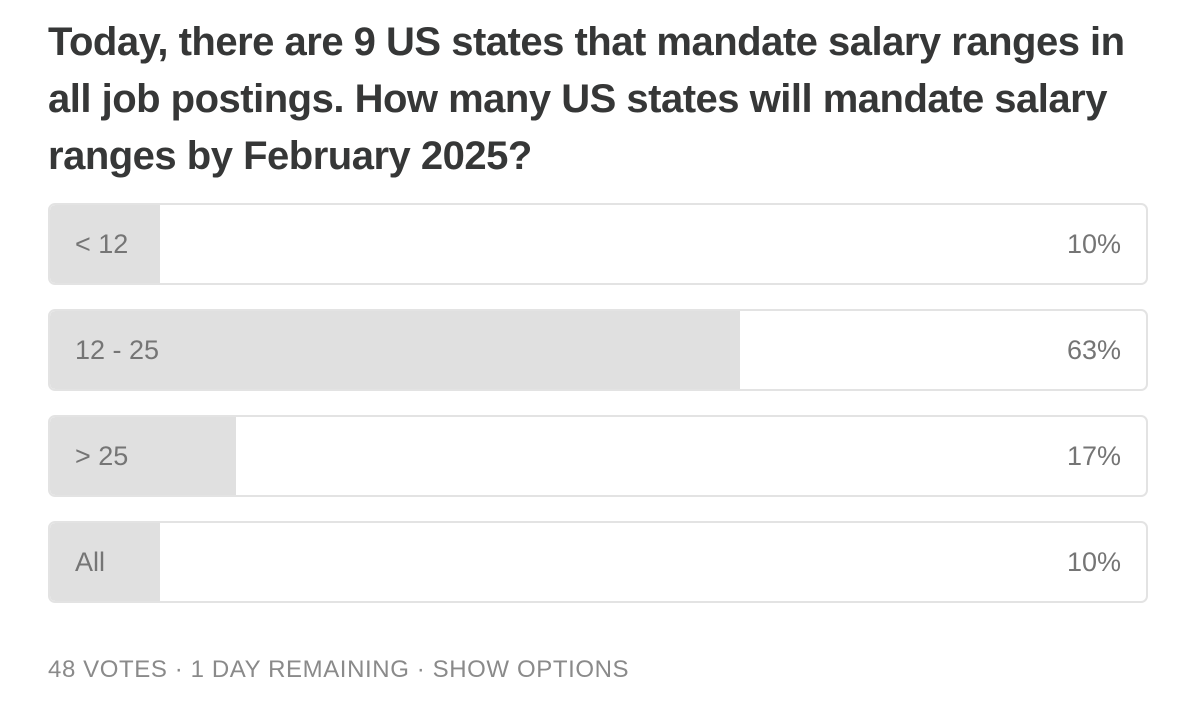 This screenshot has width=1194, height=720. Describe the element at coordinates (102, 244) in the screenshot. I see `poll-option-label: < 12` at that location.